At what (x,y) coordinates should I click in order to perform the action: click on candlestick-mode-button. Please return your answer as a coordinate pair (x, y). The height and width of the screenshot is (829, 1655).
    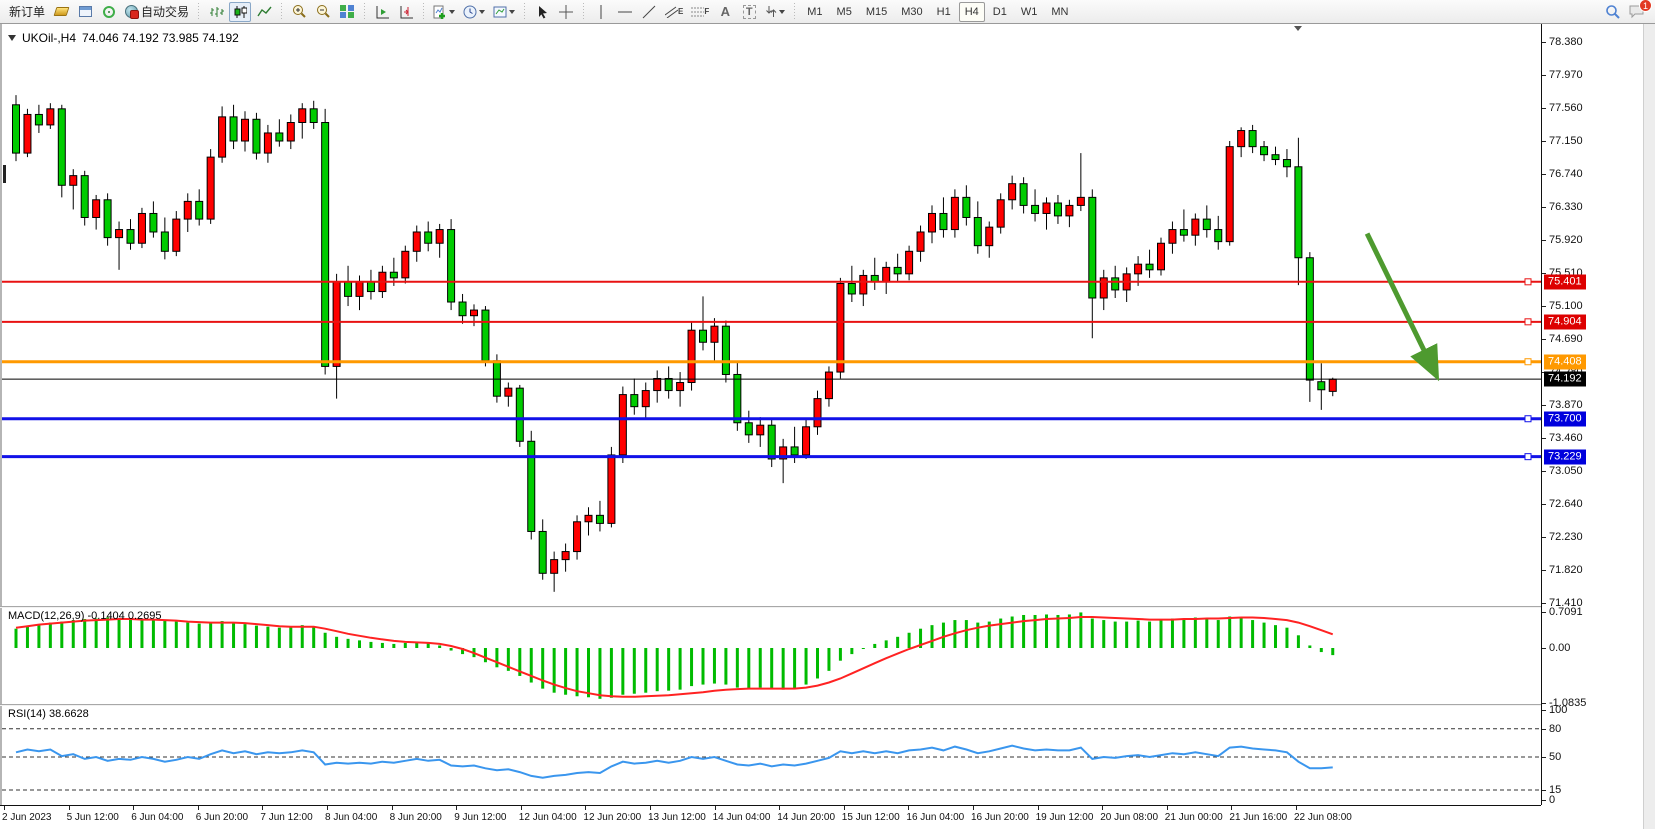
    Looking at the image, I should click on (240, 11).